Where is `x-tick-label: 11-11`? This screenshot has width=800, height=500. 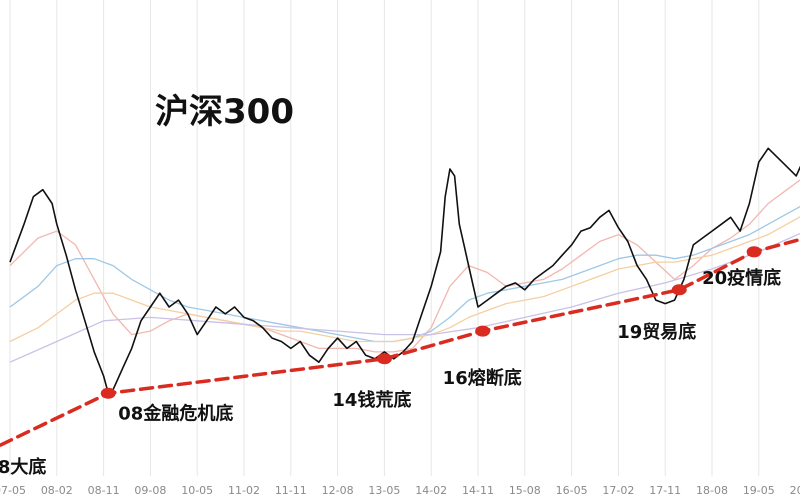
x-tick-label: 11-11 is located at coordinates (291, 490).